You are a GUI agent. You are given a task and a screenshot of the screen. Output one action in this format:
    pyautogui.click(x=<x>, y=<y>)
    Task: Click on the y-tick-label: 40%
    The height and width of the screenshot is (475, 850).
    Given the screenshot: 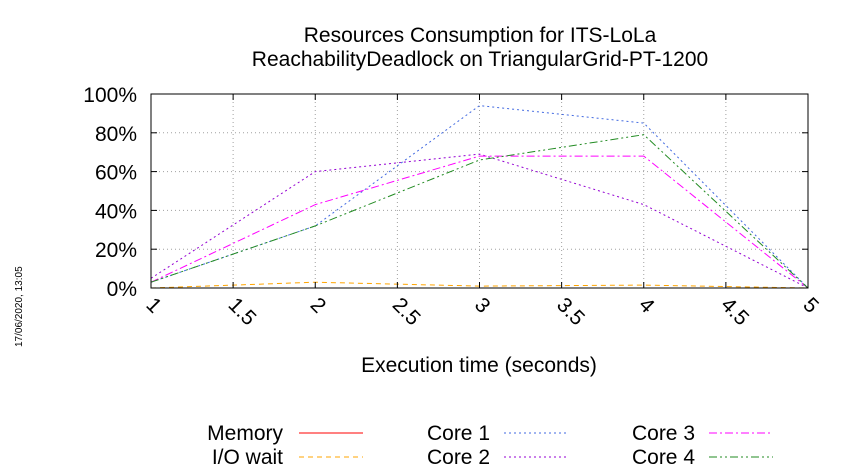 What is the action you would take?
    pyautogui.click(x=116, y=211)
    